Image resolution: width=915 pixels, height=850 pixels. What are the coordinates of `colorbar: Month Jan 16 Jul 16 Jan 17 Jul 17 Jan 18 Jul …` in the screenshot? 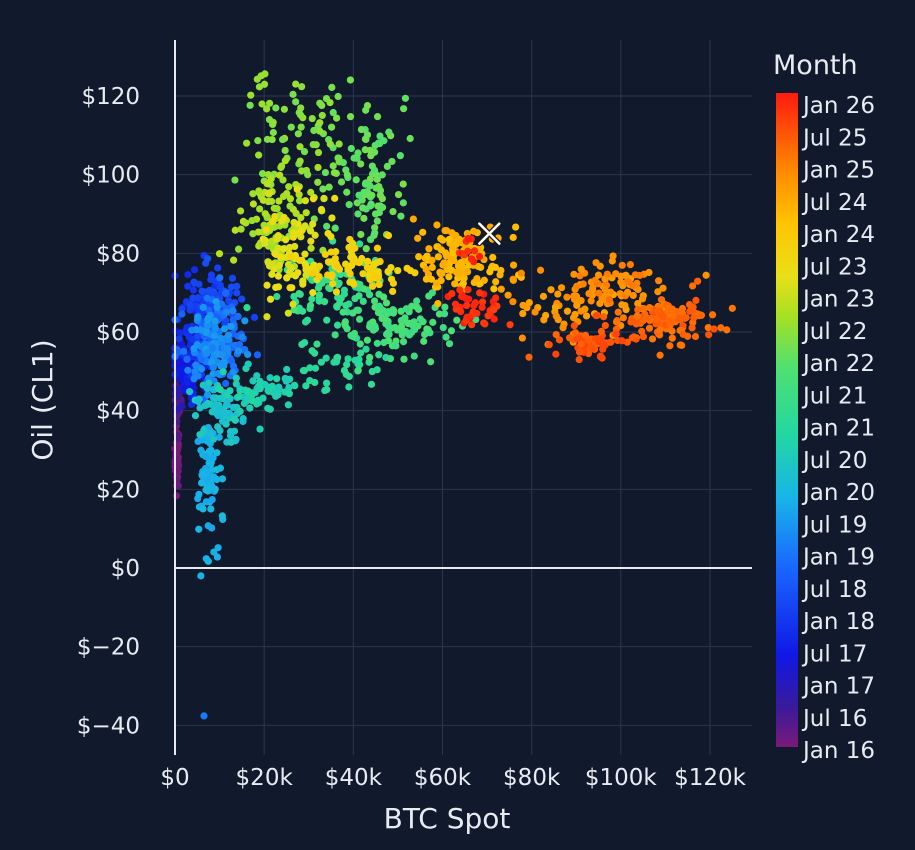 It's located at (824, 407).